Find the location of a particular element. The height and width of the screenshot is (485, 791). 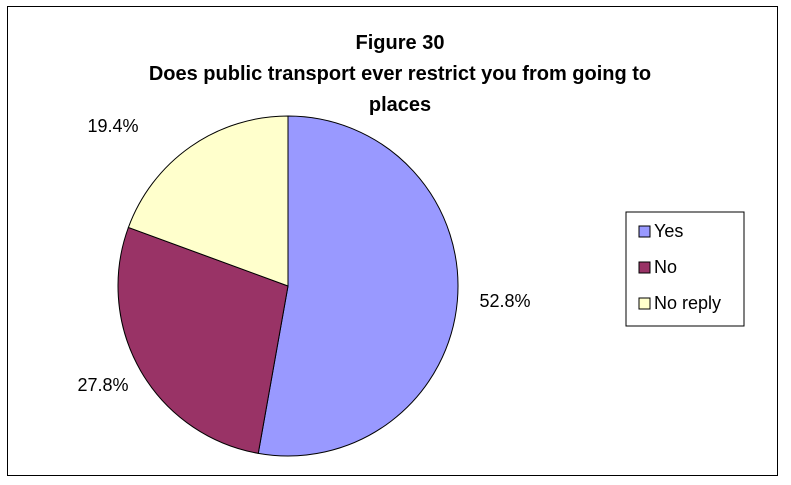

legend-label-no-reply: No reply is located at coordinates (687, 303).